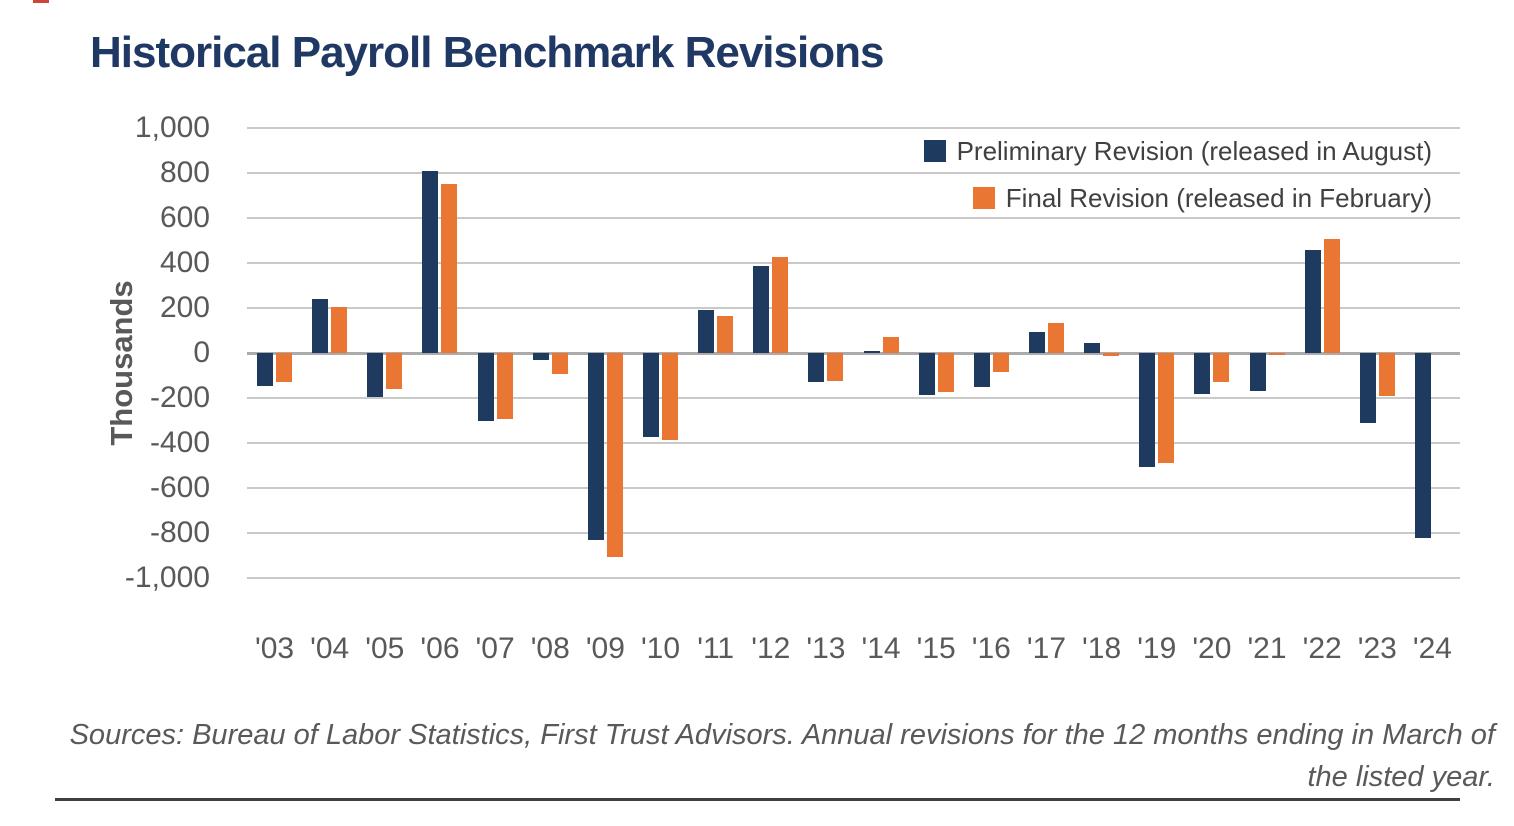 The width and height of the screenshot is (1514, 826). I want to click on final-swatch-icon, so click(983, 198).